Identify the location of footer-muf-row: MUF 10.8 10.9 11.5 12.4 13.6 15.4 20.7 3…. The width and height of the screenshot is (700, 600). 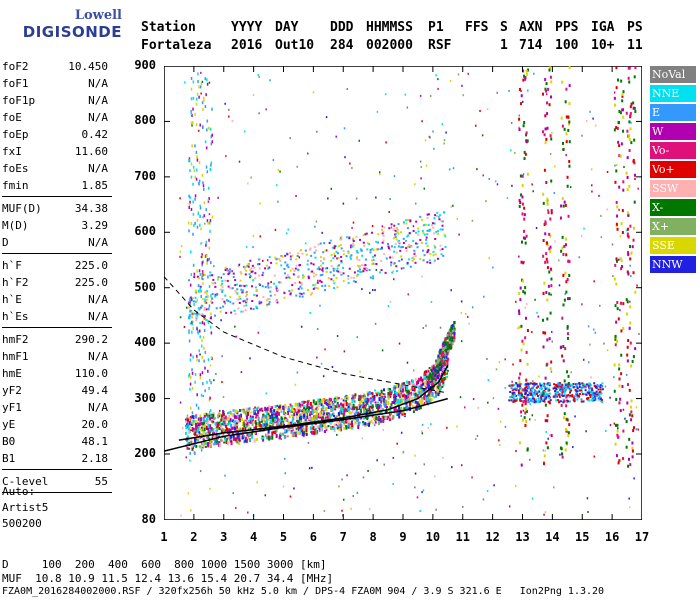
(168, 578).